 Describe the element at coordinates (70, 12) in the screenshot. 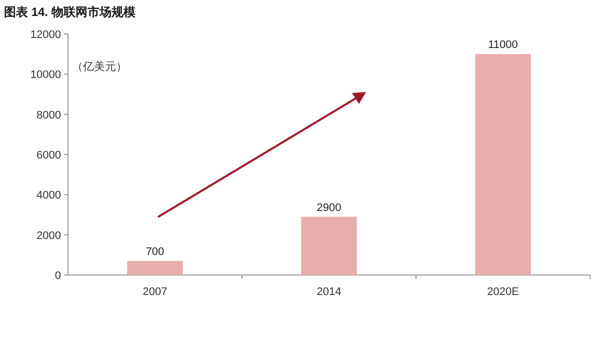

I see `chart-title: 图表 14. 物联网市场规模` at that location.